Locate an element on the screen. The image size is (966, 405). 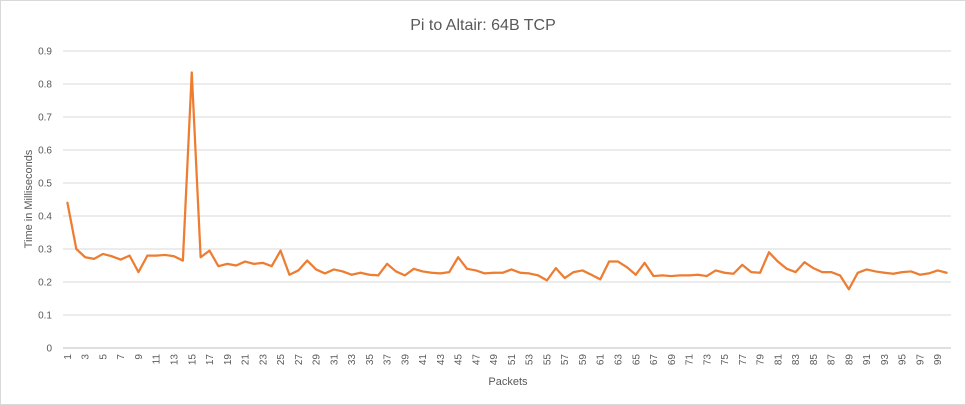
x-tick-label: 87 is located at coordinates (832, 360).